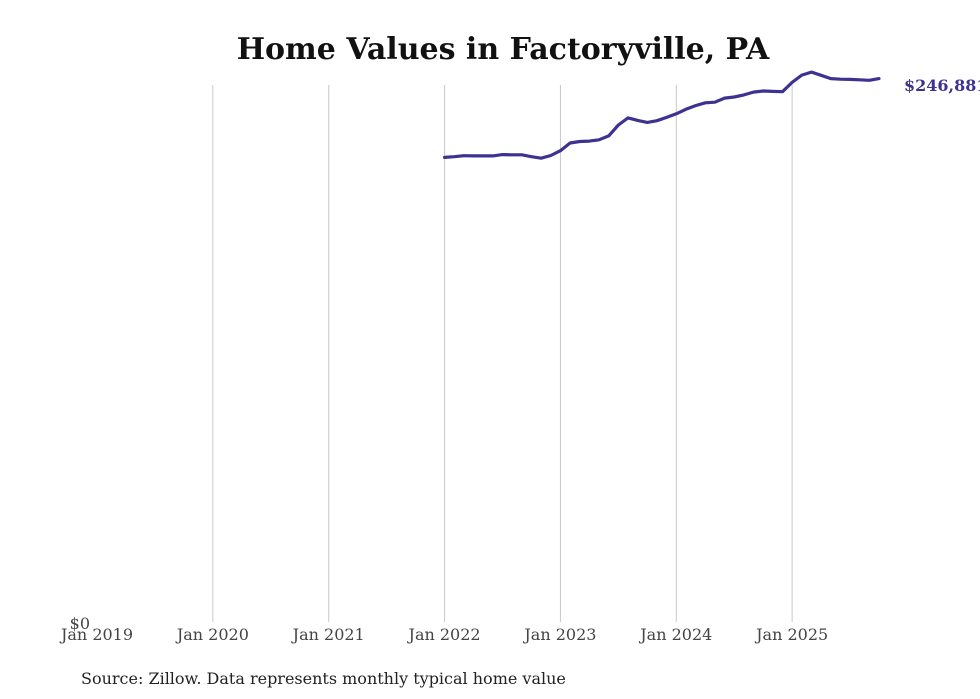 This screenshot has height=699, width=980. Describe the element at coordinates (212, 634) in the screenshot. I see `x-tick-label: Jan 2020` at that location.